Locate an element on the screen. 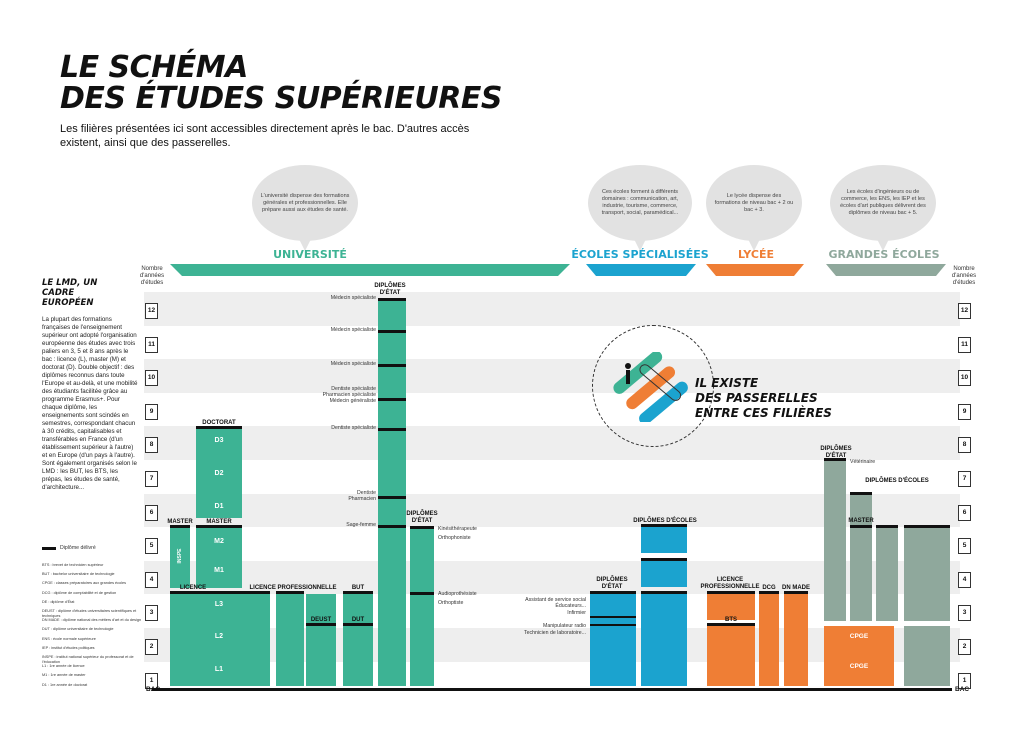  passerelles-line-3: ENTRE CES FILIÈRES is located at coordinates (763, 413).